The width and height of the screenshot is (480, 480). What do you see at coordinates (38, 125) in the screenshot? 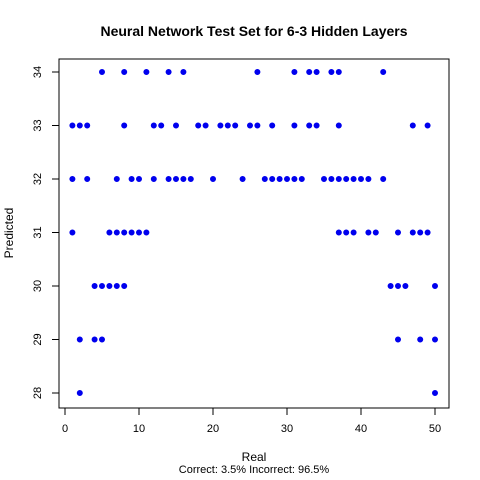
I see `y-tick-label: 33` at bounding box center [38, 125].